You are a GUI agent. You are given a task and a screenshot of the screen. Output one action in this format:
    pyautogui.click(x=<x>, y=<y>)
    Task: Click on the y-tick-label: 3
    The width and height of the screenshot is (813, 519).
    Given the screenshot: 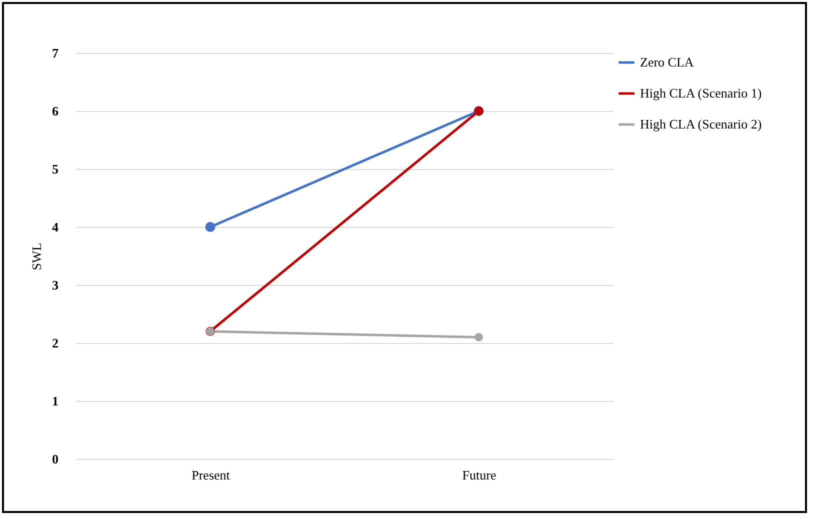 What is the action you would take?
    pyautogui.click(x=55, y=285)
    